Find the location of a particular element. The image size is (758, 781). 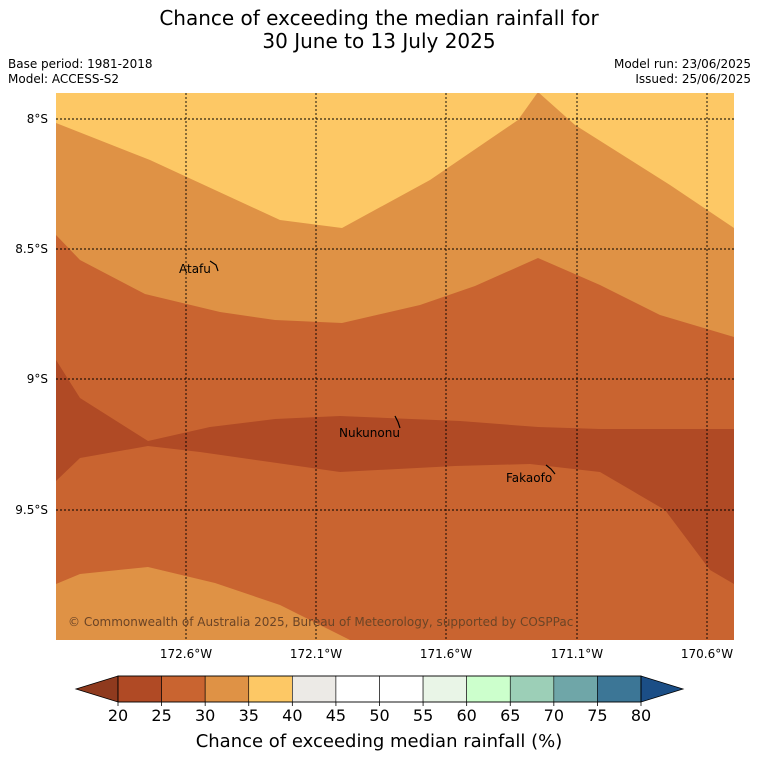

colorbar-tick-label: 55 is located at coordinates (423, 715).